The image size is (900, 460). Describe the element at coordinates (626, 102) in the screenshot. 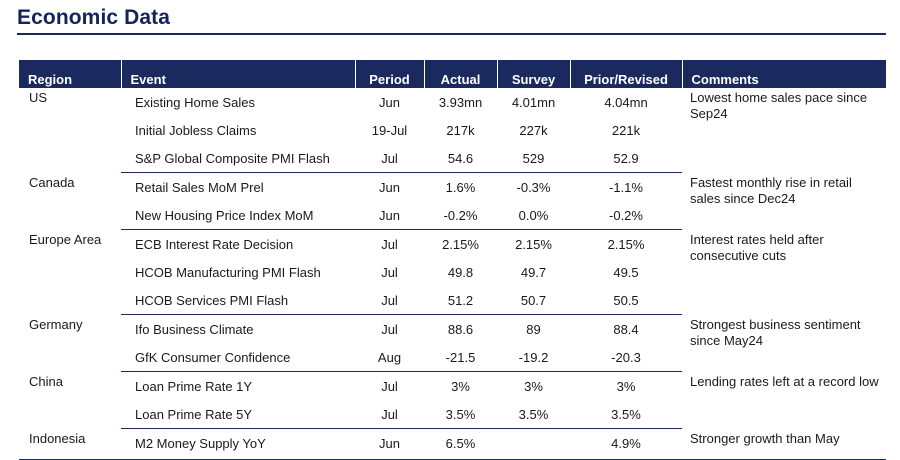

I see `prior-revised-cell: 4.04mn` at that location.